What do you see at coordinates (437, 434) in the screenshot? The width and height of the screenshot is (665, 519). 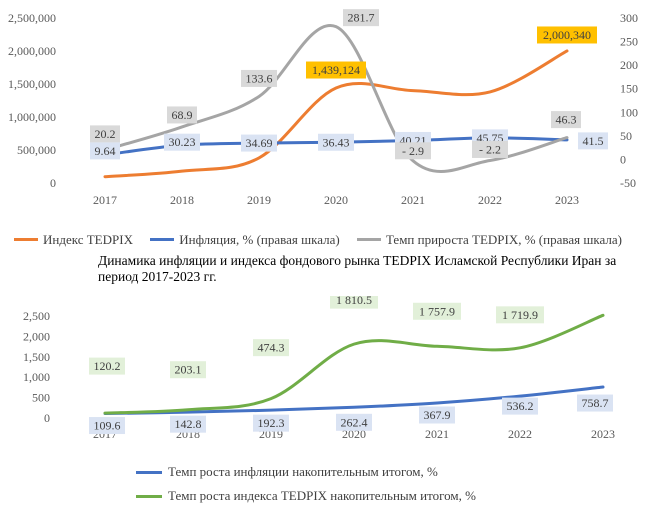 I see `bottom-x-tick: 2021` at bounding box center [437, 434].